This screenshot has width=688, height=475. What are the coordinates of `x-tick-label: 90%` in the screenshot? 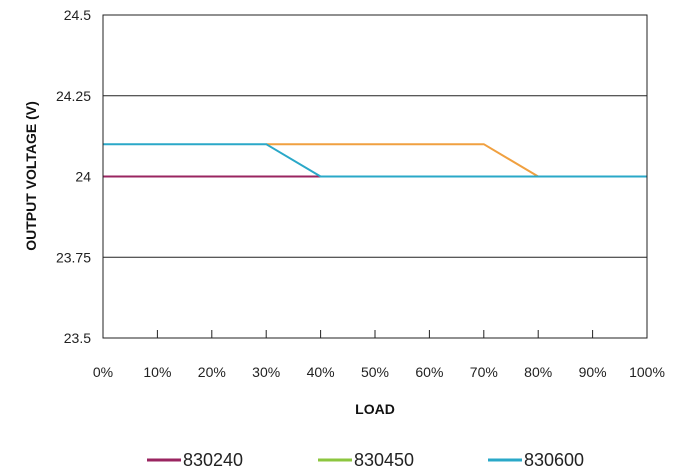 It's located at (593, 372).